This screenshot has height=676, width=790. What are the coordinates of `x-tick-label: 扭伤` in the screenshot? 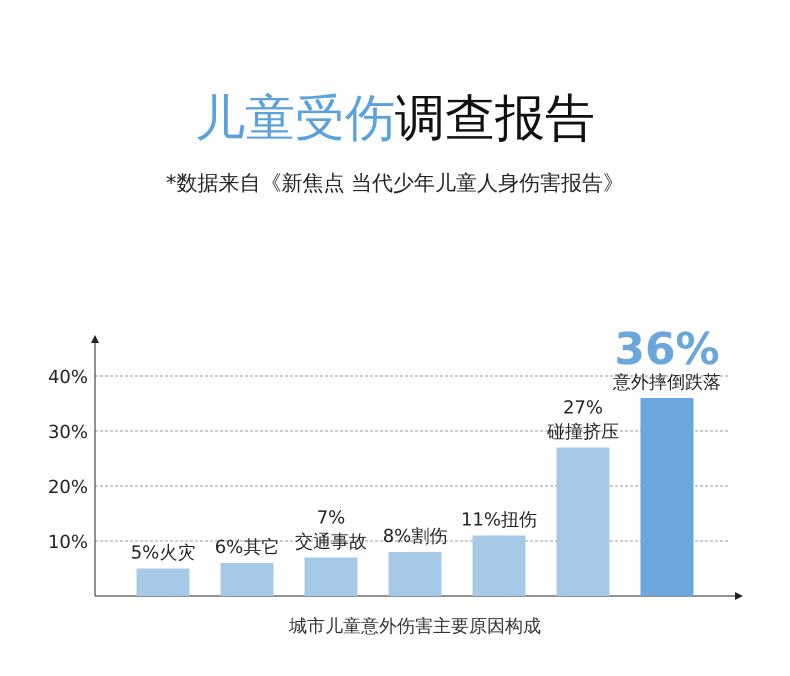 It's located at (519, 520).